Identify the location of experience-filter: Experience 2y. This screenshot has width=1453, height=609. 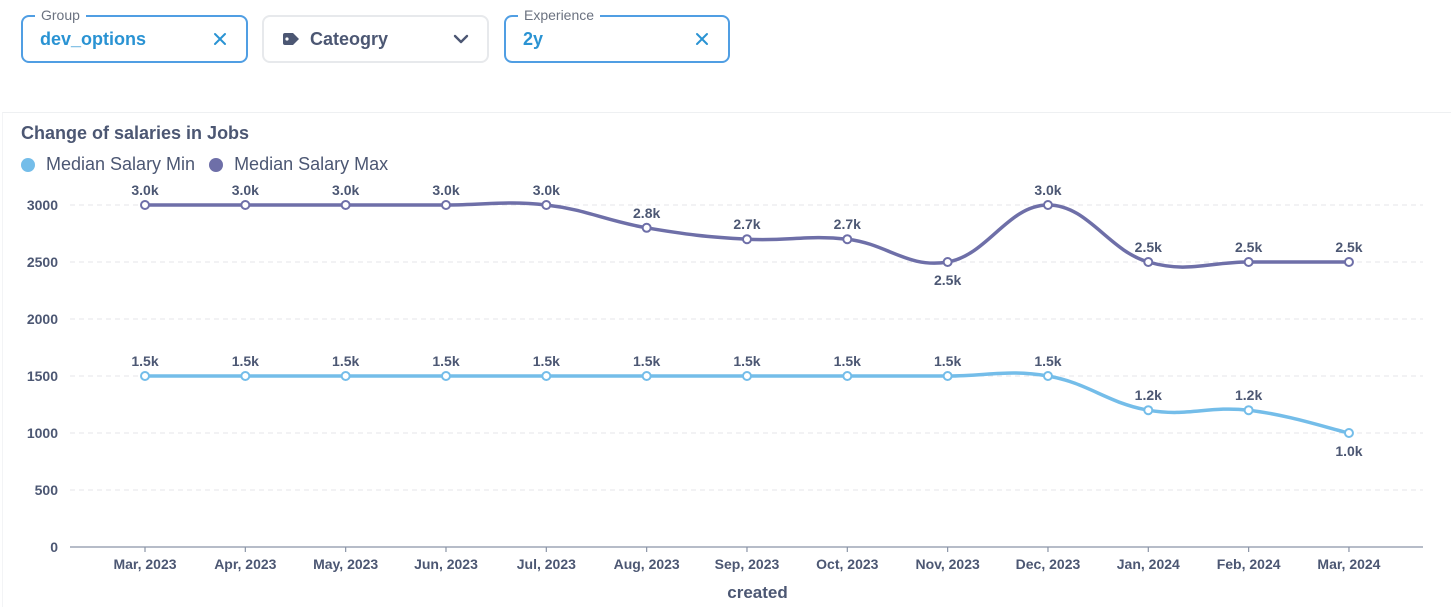
(617, 35).